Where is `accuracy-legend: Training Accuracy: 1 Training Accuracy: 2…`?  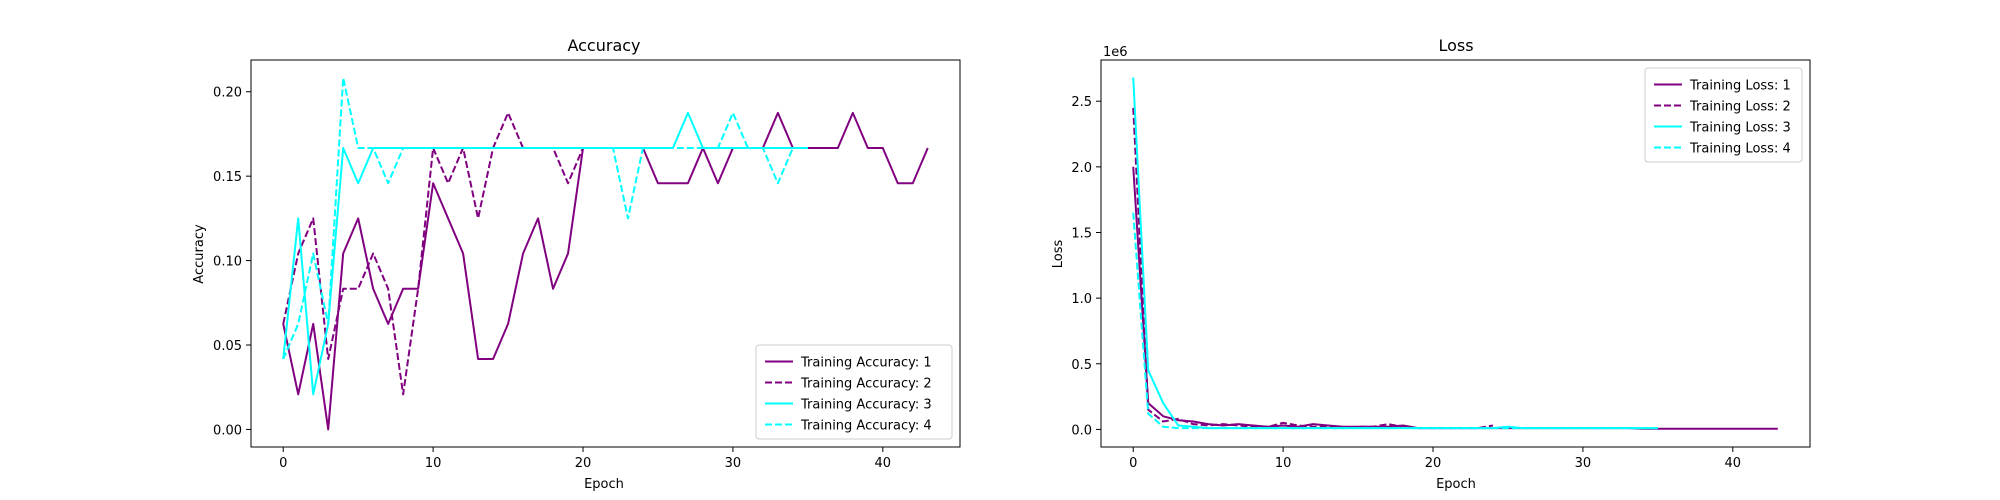 accuracy-legend: Training Accuracy: 1 Training Accuracy: 2… is located at coordinates (854, 392).